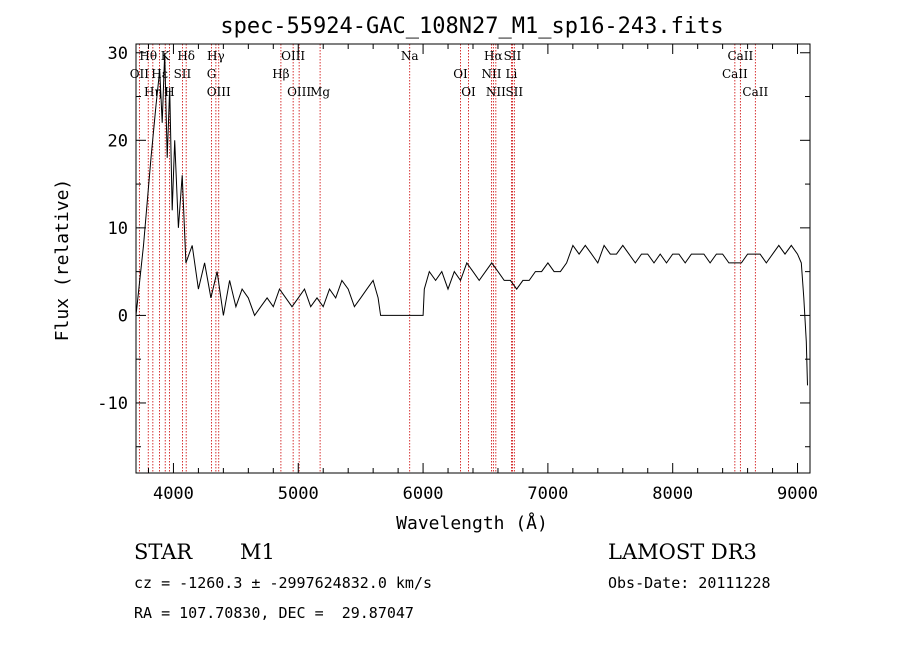  What do you see at coordinates (682, 552) in the screenshot?
I see `survey-name: LAMOST DR3` at bounding box center [682, 552].